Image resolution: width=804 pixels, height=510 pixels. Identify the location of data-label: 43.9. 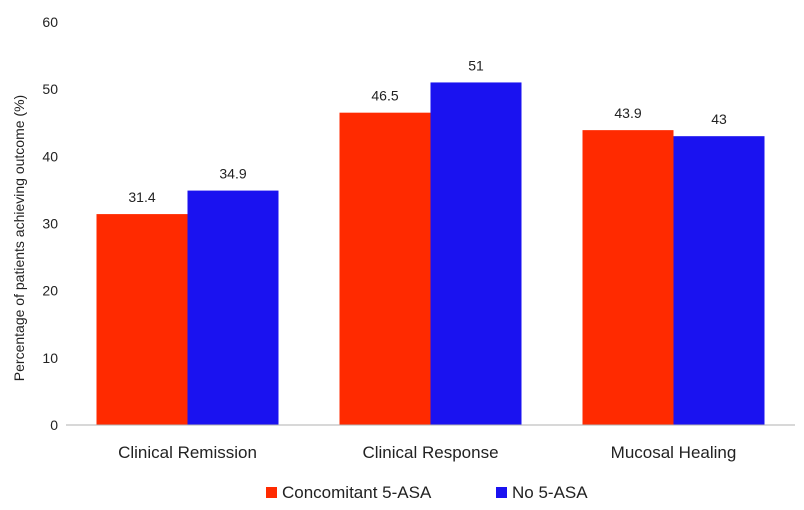
(627, 113).